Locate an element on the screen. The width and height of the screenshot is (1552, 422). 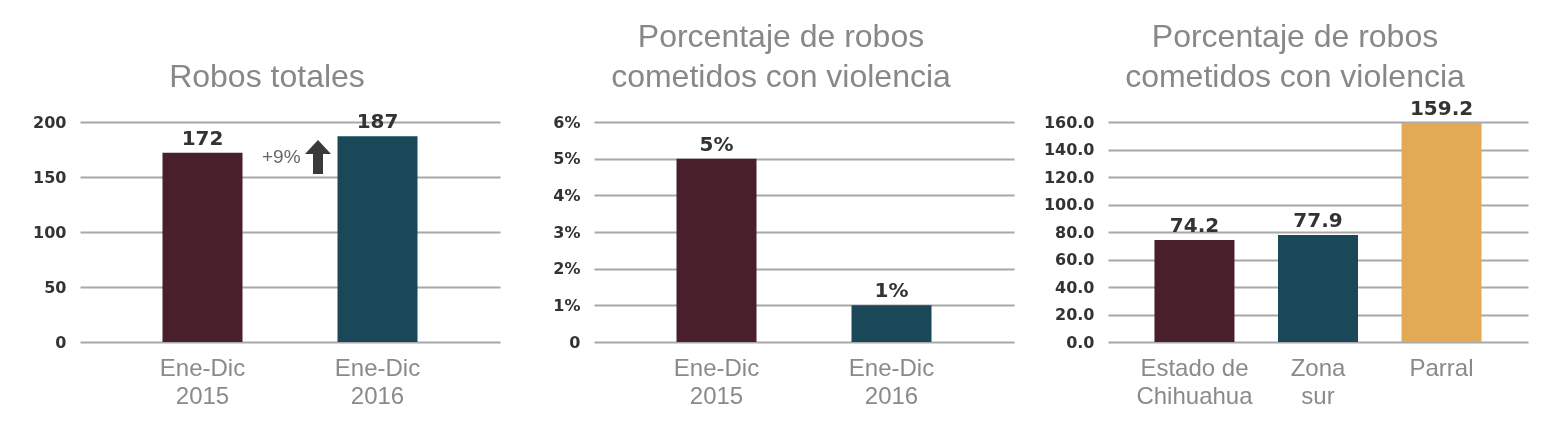
y-tick-label: 40.0 is located at coordinates (1075, 287).